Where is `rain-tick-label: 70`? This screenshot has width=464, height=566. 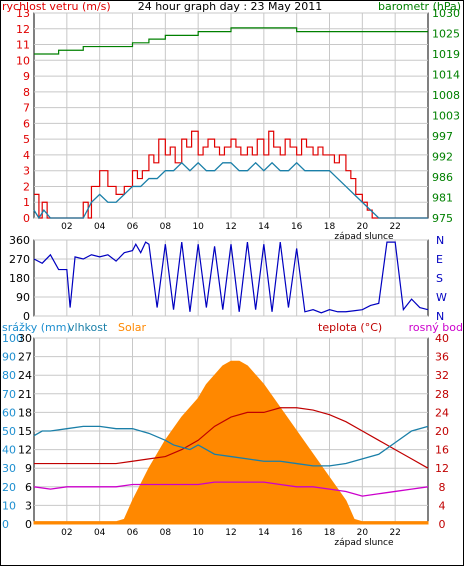
rain-tick-label: 70 is located at coordinates (9, 394).